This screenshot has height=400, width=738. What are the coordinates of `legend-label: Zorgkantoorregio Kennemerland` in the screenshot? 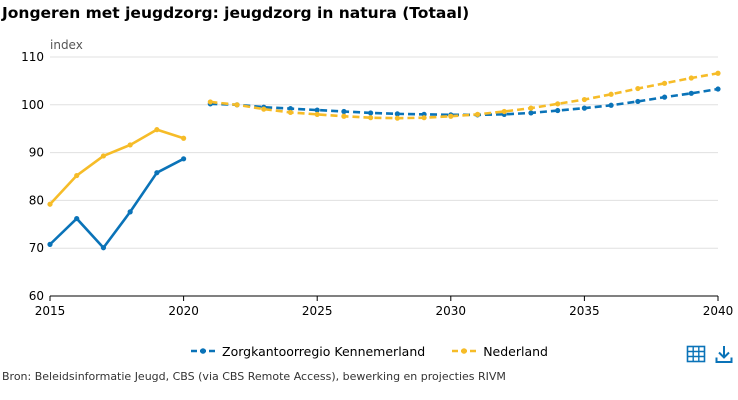 It's located at (324, 351).